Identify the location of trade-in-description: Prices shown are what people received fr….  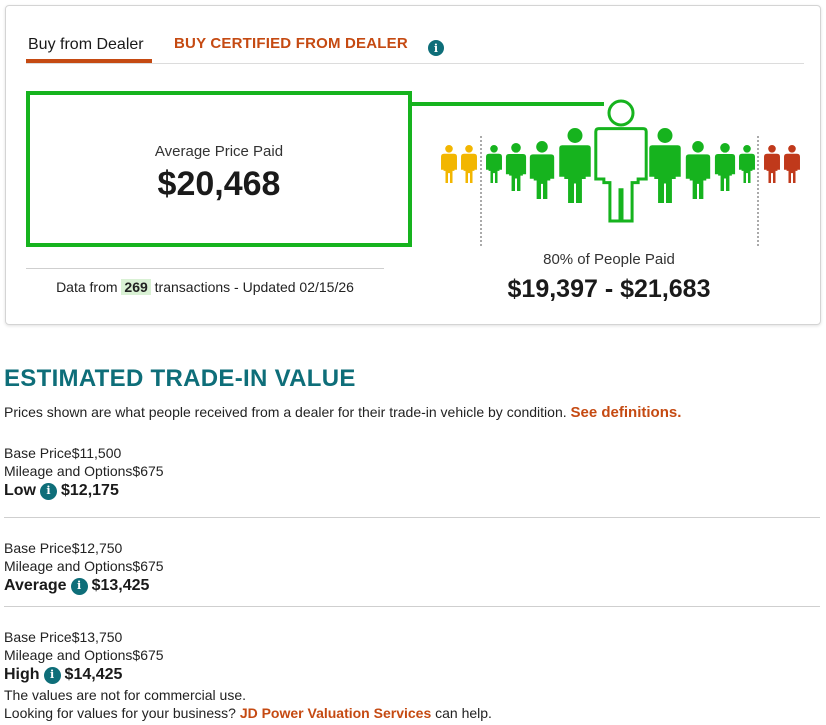
(342, 412).